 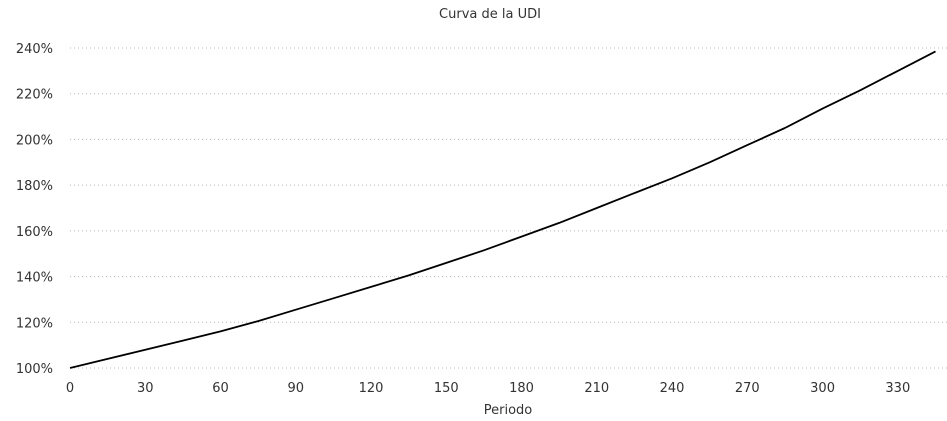 What do you see at coordinates (897, 388) in the screenshot?
I see `x-tick-label: 330` at bounding box center [897, 388].